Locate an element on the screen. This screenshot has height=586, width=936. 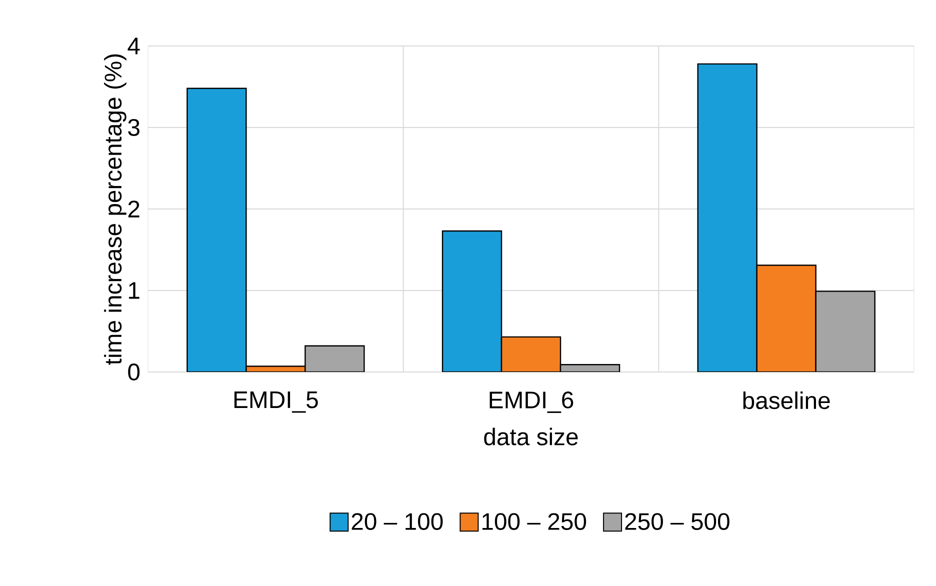
y-tick-label: 1 is located at coordinates (134, 290).